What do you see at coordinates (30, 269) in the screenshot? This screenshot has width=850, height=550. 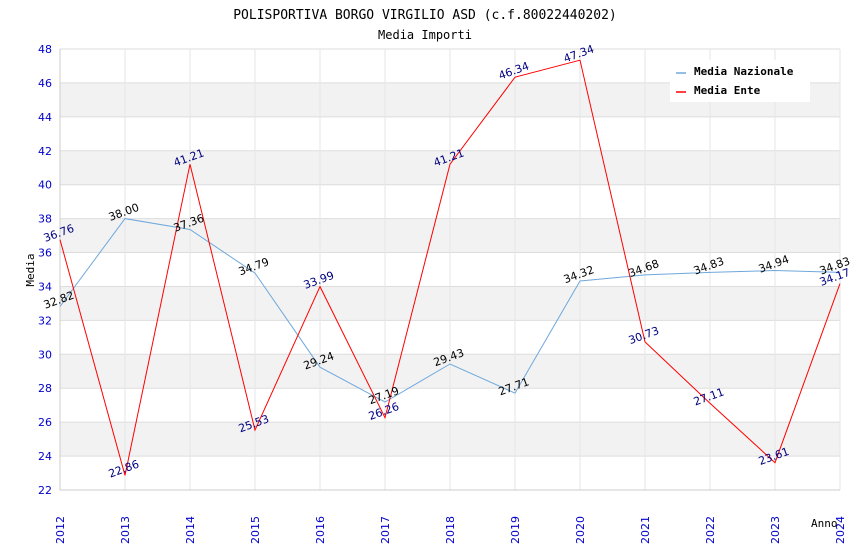 I see `y-axis-label: Media` at bounding box center [30, 269].